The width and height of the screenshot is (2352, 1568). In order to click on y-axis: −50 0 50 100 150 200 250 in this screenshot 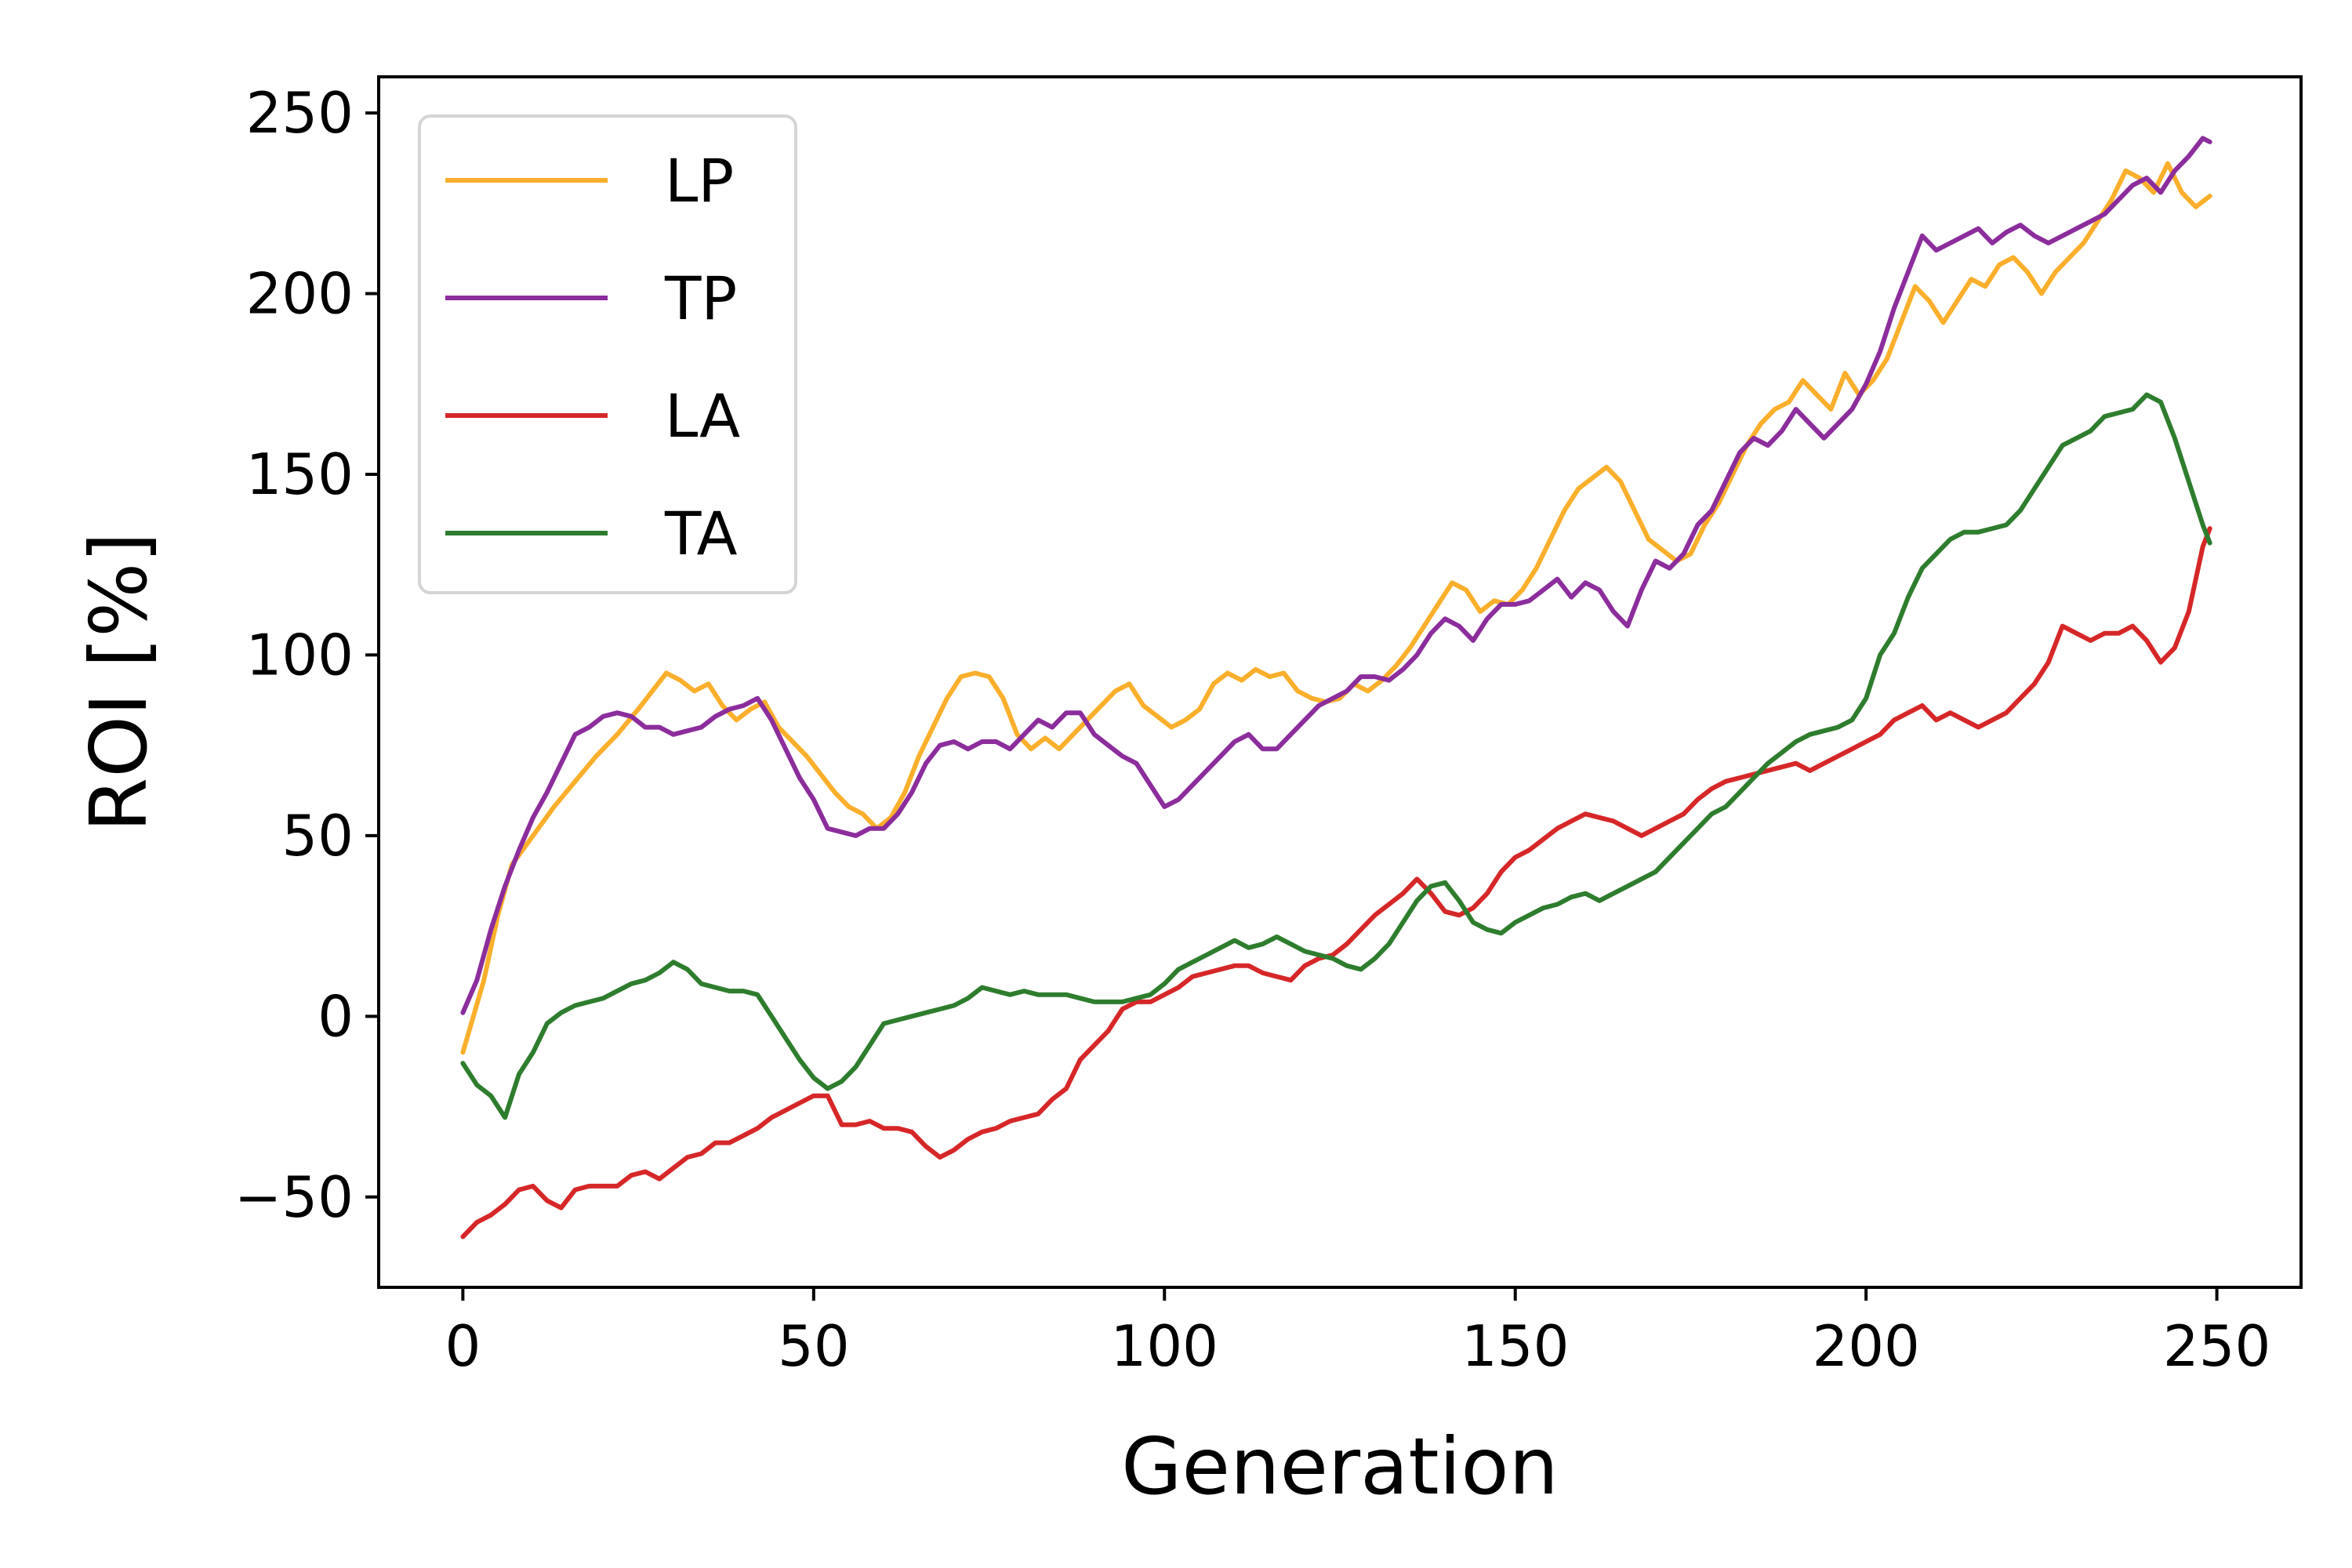, I will do `click(306, 655)`.